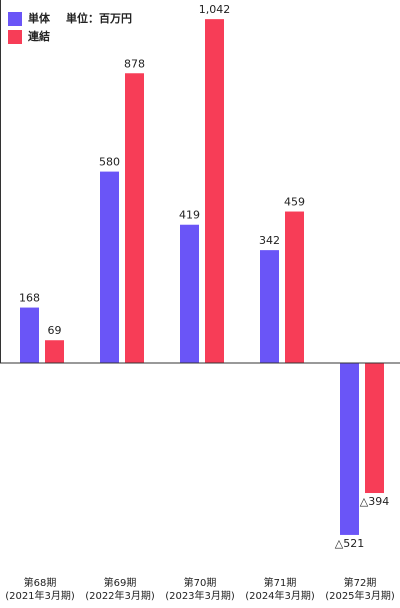 Image resolution: width=400 pixels, height=608 pixels. I want to click on legend-label: 連結, so click(39, 36).